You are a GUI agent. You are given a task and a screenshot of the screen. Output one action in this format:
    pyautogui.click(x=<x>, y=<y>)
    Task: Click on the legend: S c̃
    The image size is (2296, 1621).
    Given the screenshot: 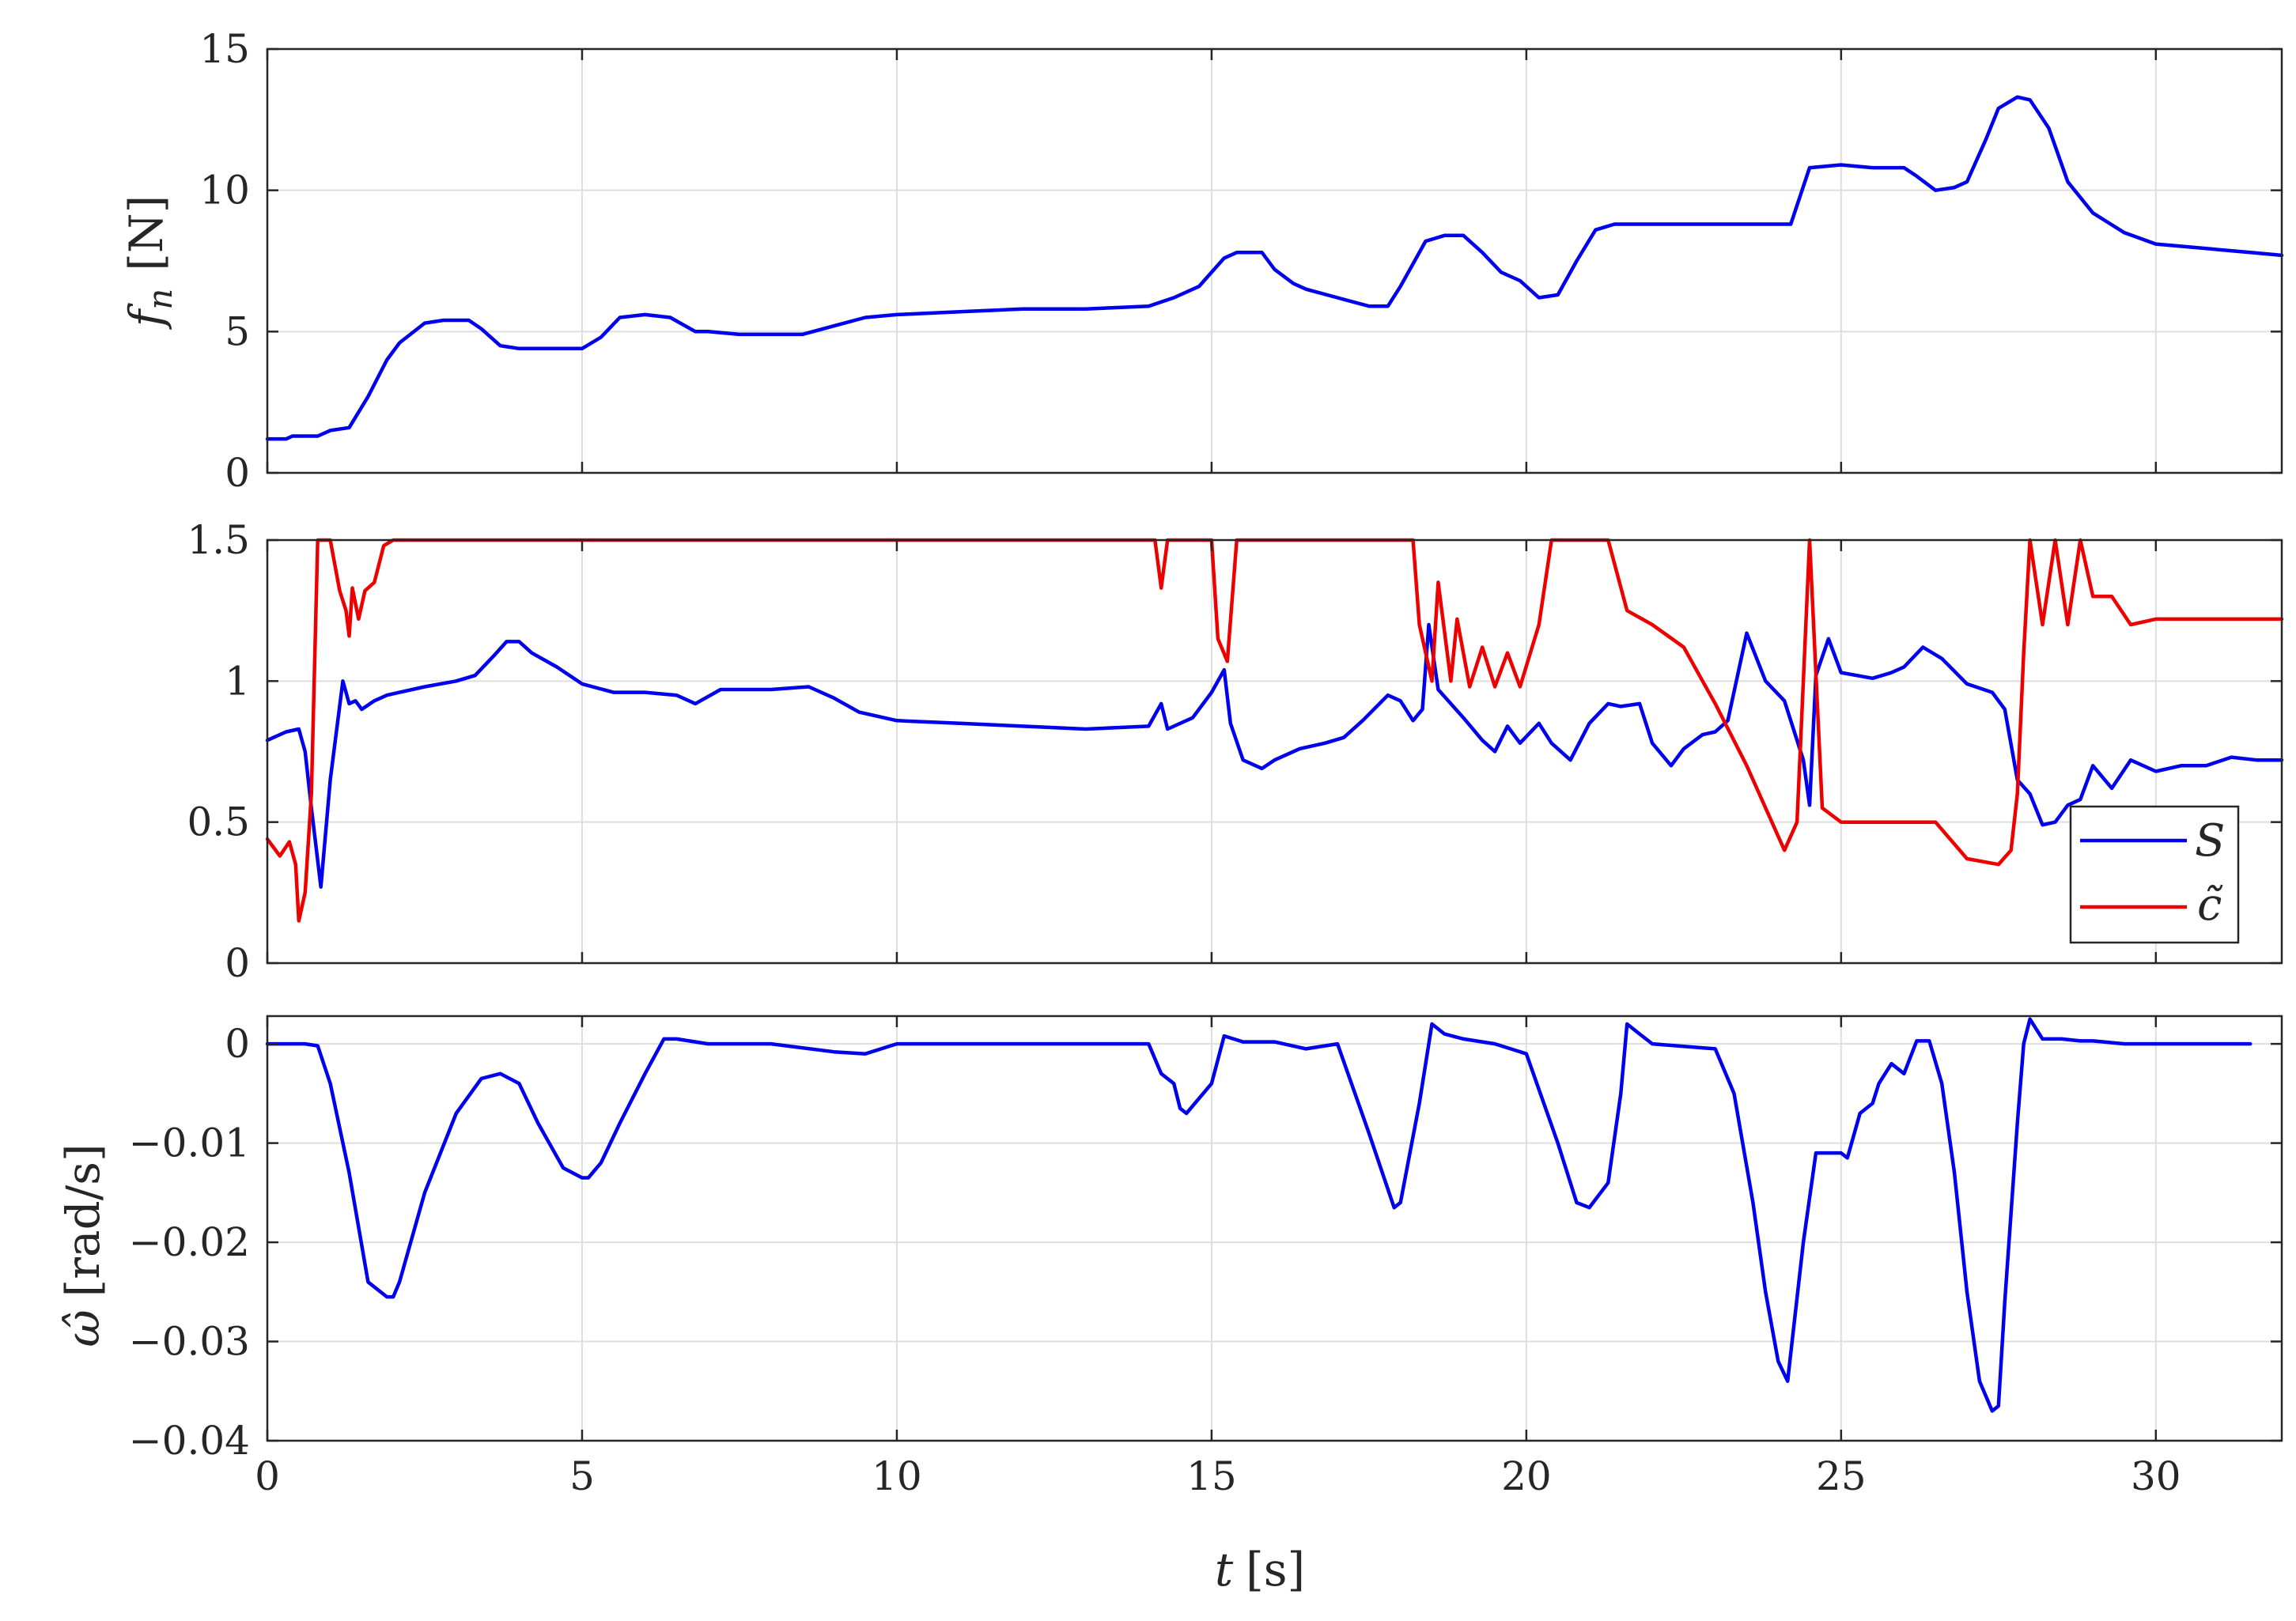 What is the action you would take?
    pyautogui.click(x=2154, y=874)
    